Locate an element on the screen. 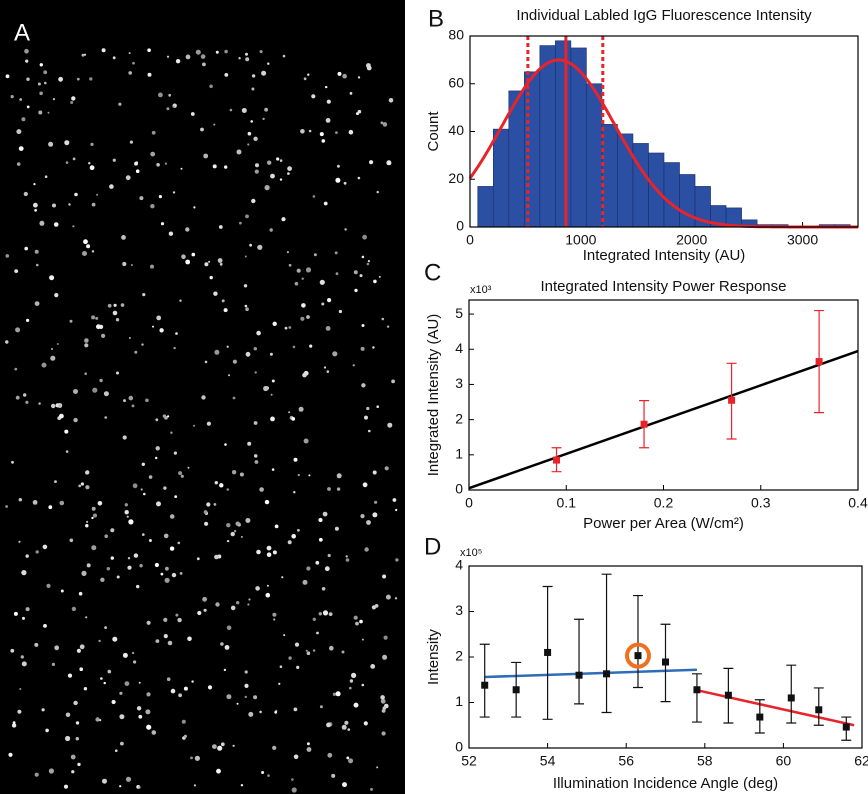  panel-label: C is located at coordinates (432, 272).